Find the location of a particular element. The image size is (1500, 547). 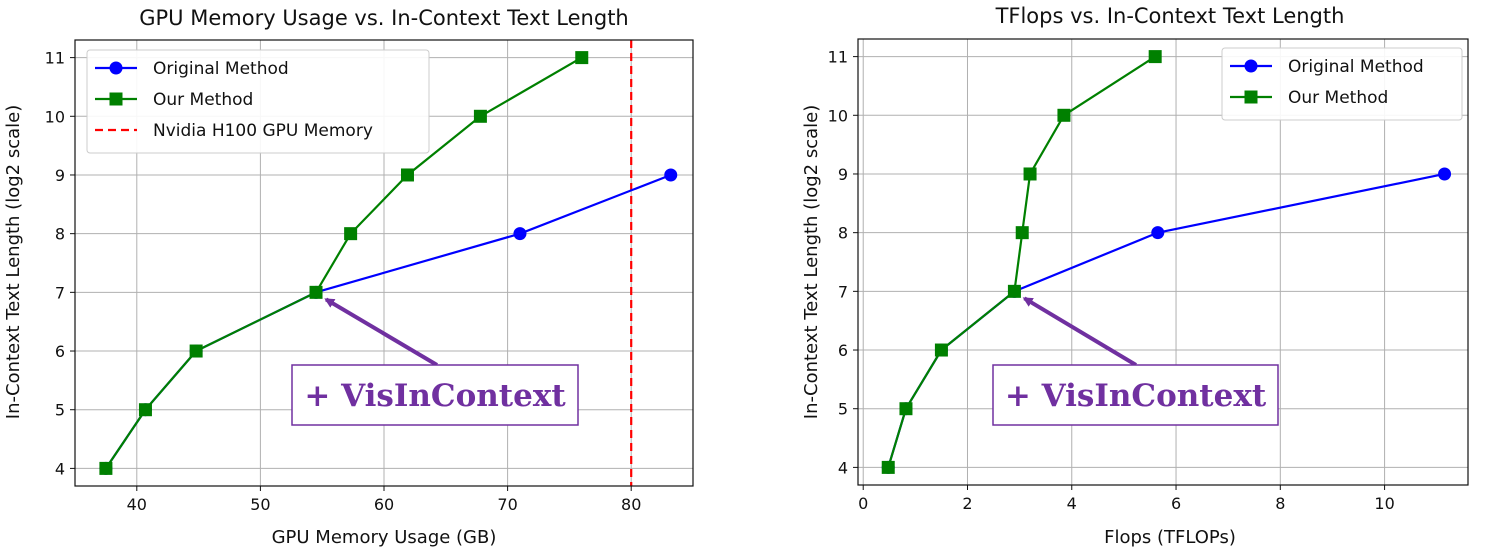

legend-label: Nvidia H100 GPU Memory is located at coordinates (263, 131).